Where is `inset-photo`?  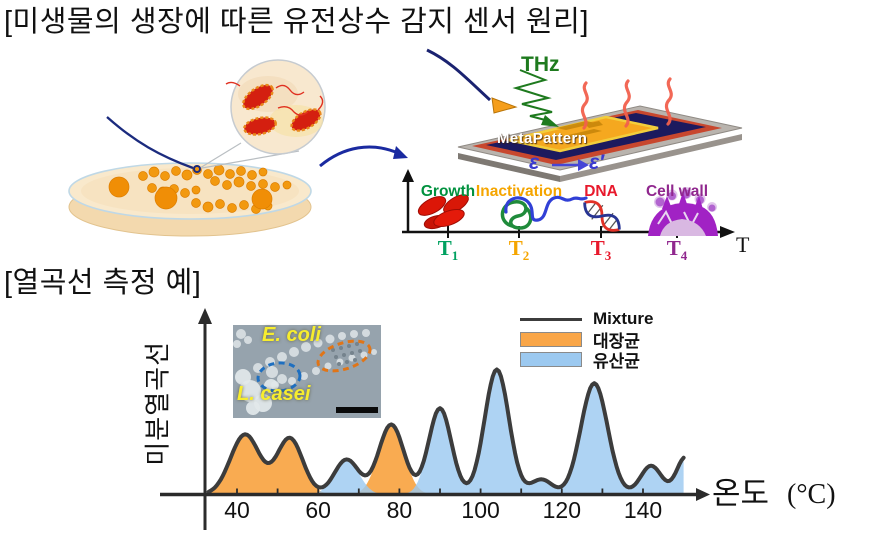
inset-photo is located at coordinates (307, 371).